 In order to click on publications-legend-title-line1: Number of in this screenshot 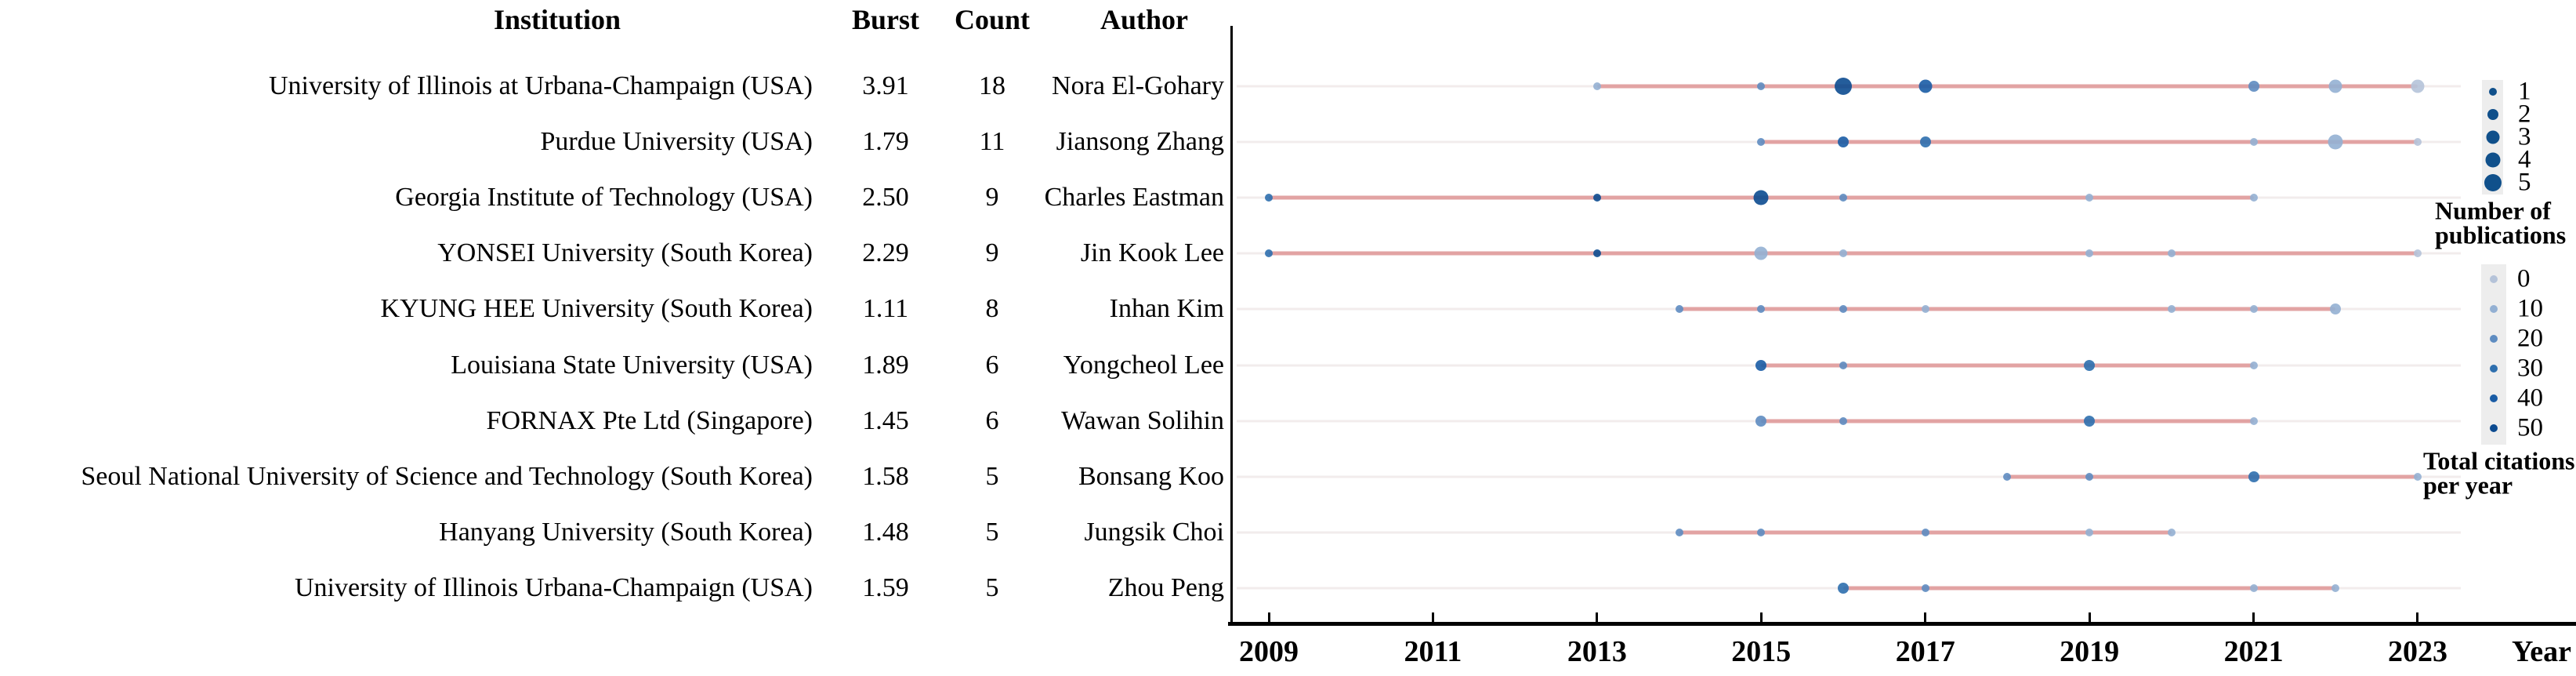, I will do `click(2493, 210)`.